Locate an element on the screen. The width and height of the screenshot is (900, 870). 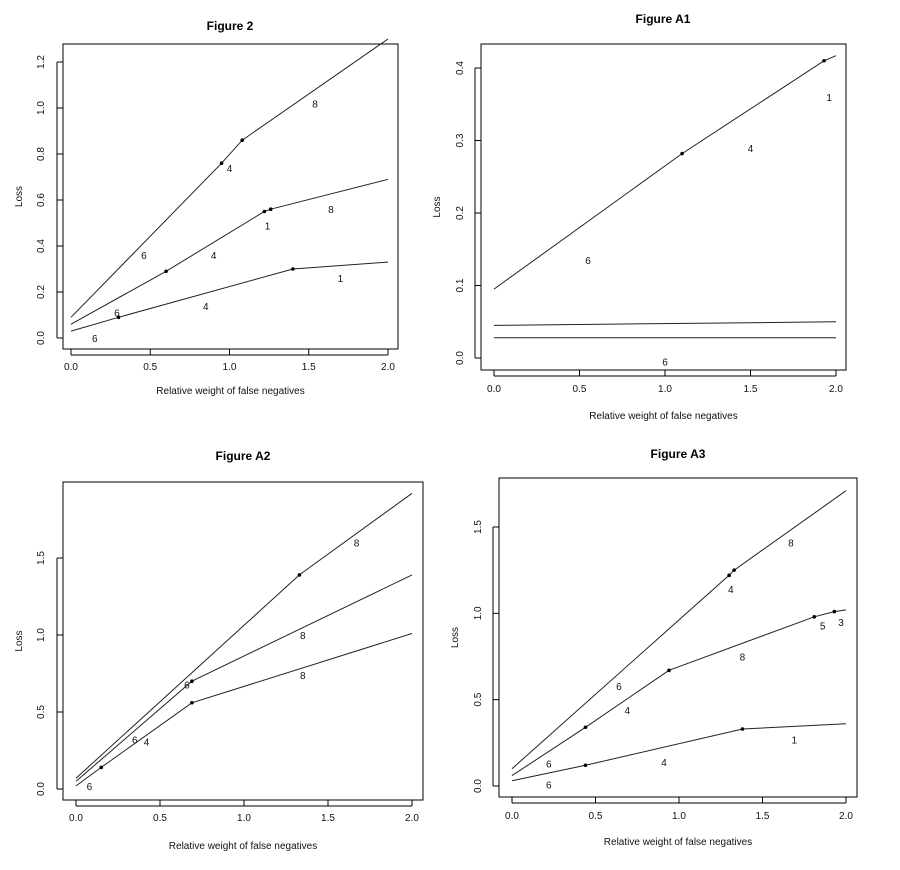
y-tick-label: 0.2 is located at coordinates (460, 213).